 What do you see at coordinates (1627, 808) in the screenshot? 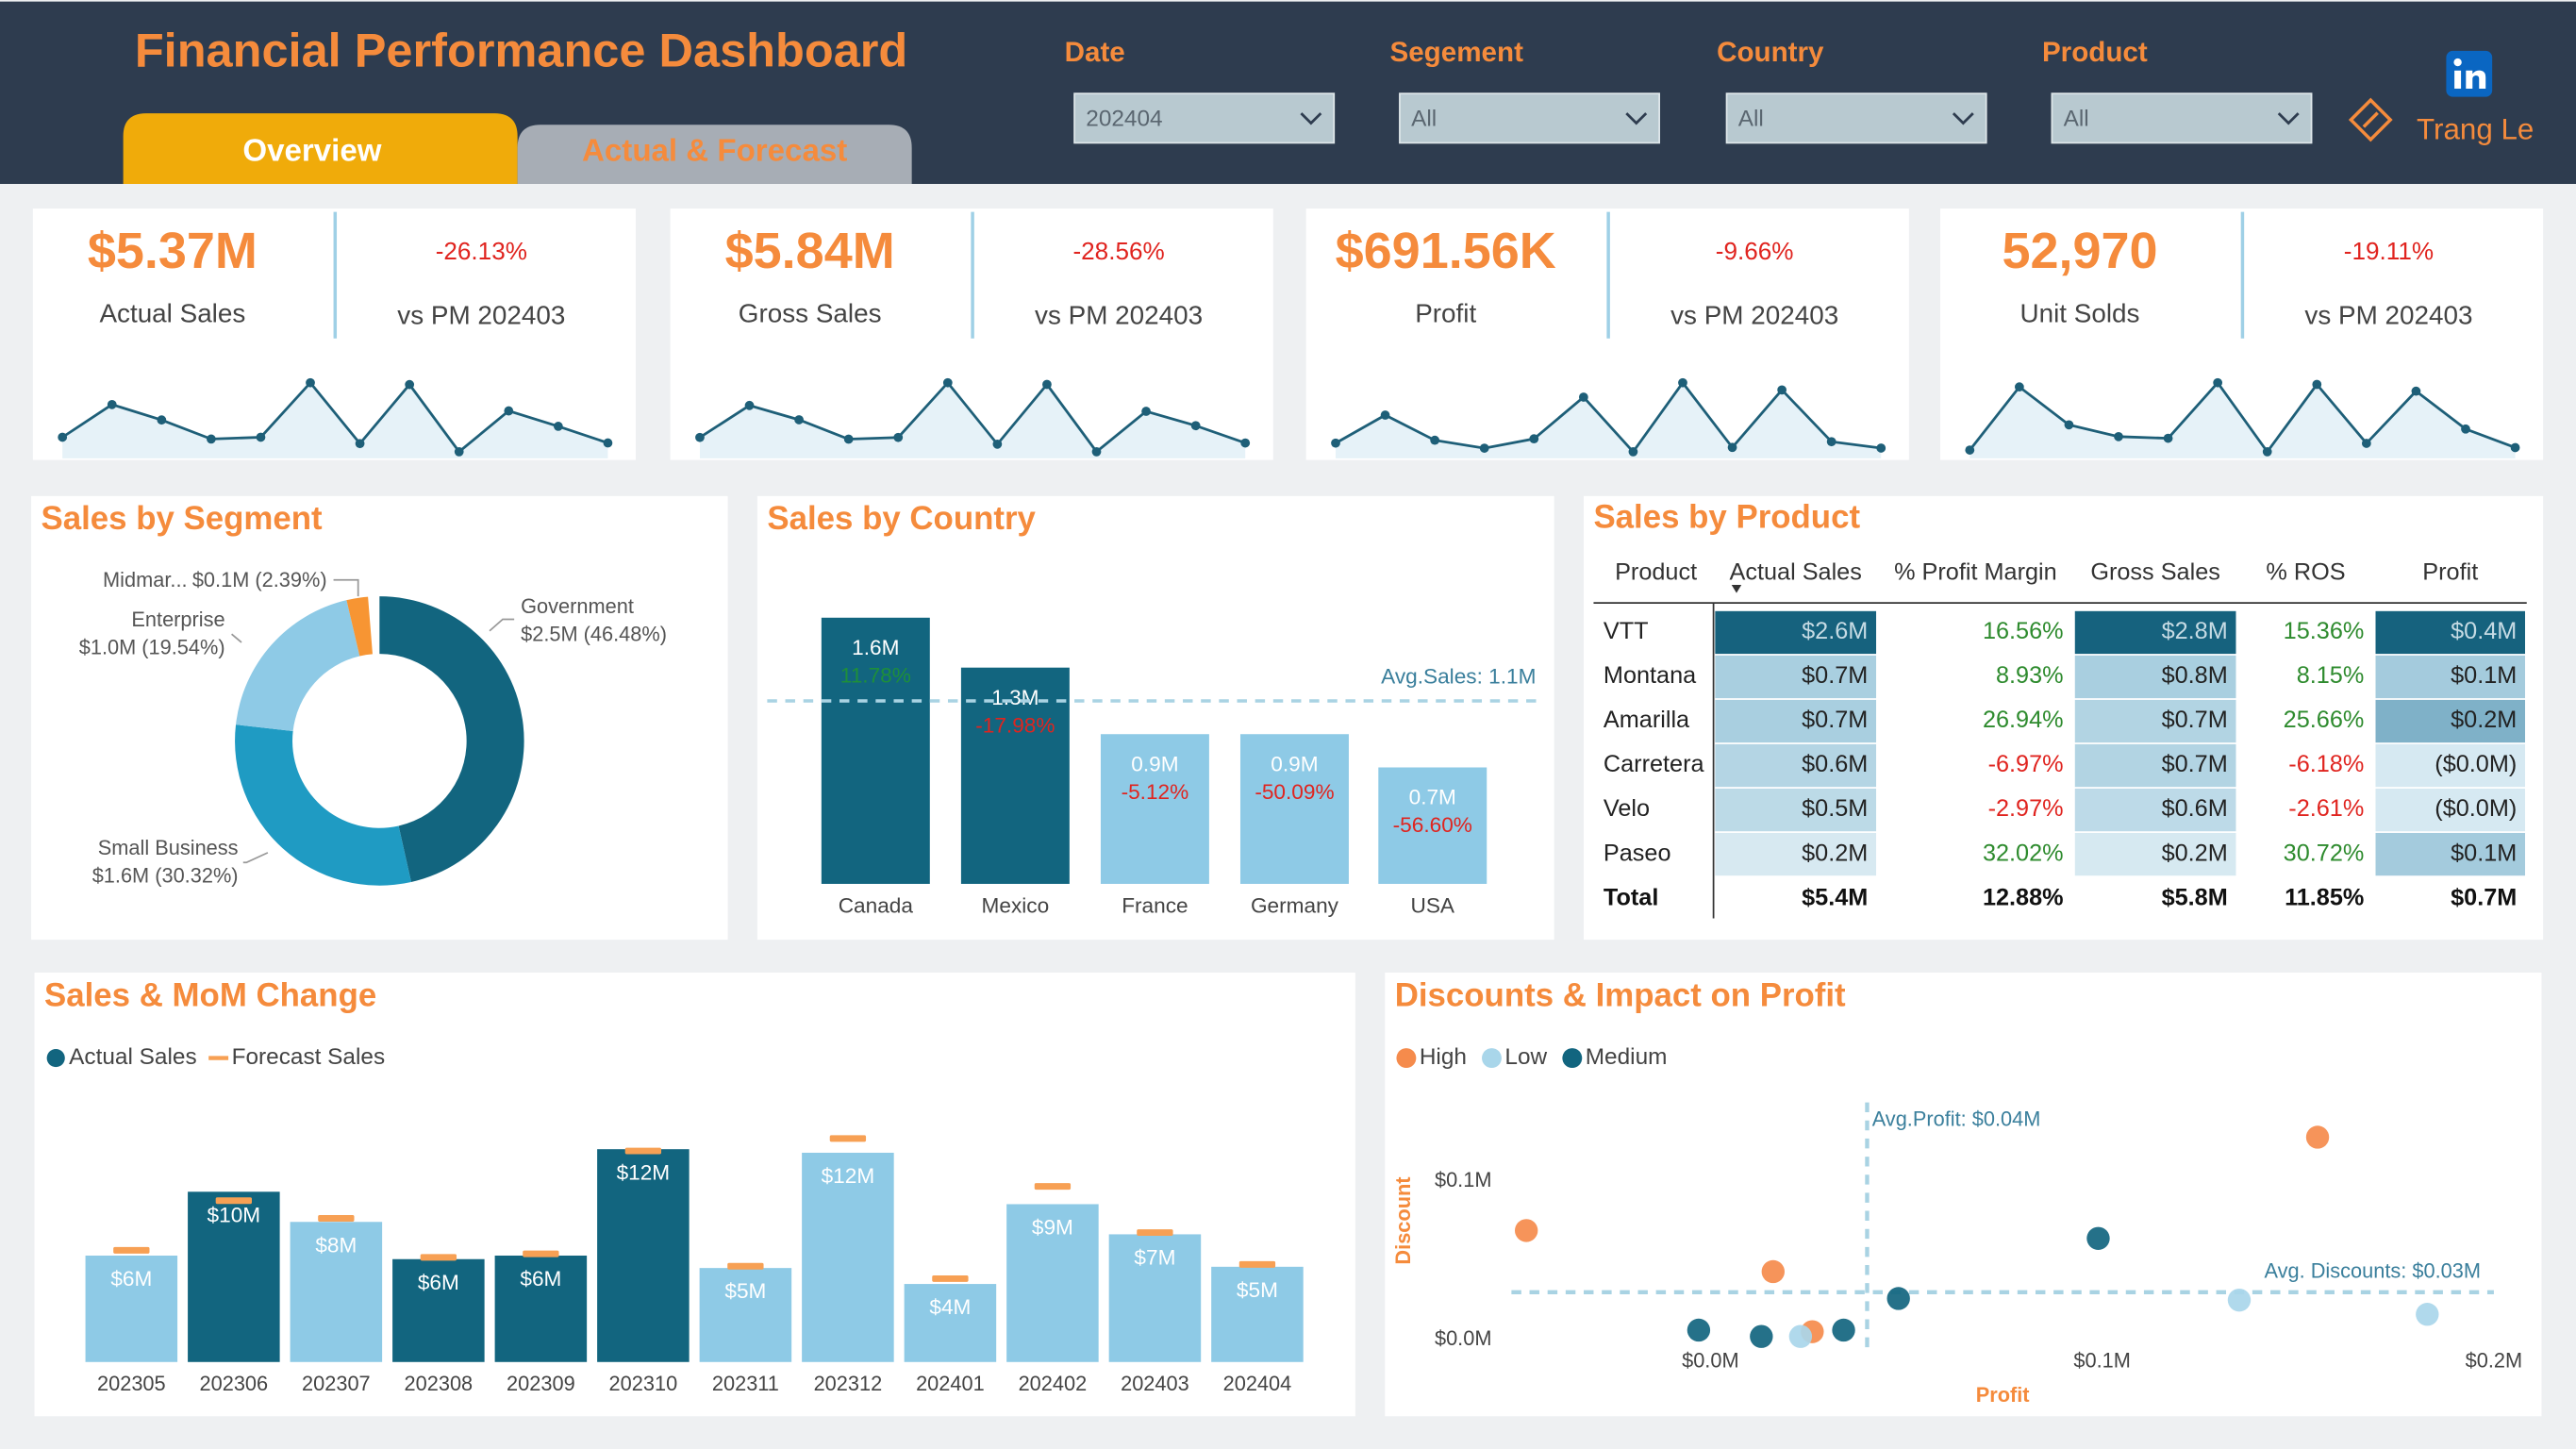
I see `table-cell: Velo` at bounding box center [1627, 808].